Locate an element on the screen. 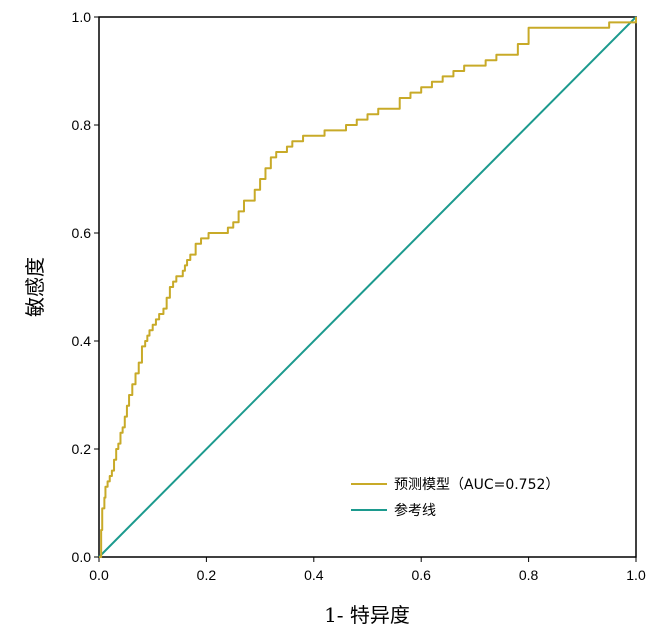 The image size is (670, 643). legend-label-reference: 参考线 is located at coordinates (415, 510).